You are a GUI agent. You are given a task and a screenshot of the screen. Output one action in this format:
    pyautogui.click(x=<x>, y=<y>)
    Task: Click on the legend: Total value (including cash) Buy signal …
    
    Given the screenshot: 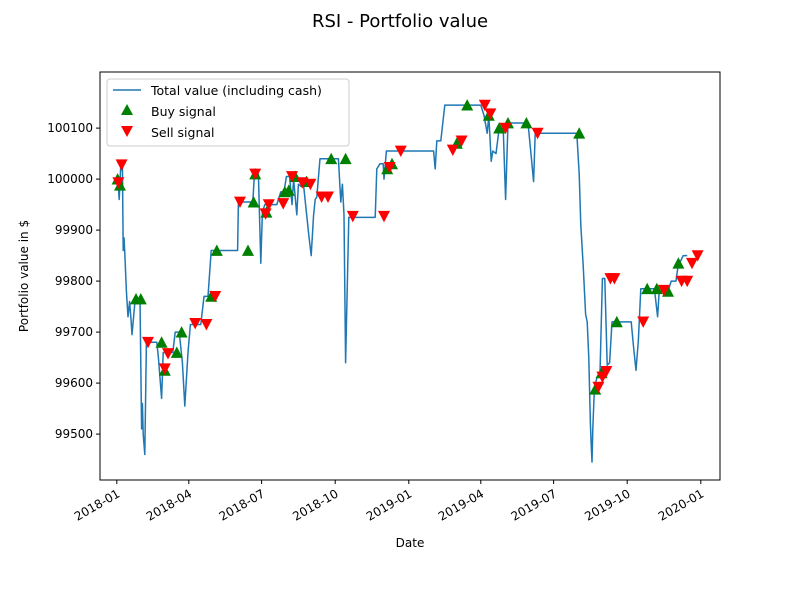 What is the action you would take?
    pyautogui.click(x=228, y=112)
    